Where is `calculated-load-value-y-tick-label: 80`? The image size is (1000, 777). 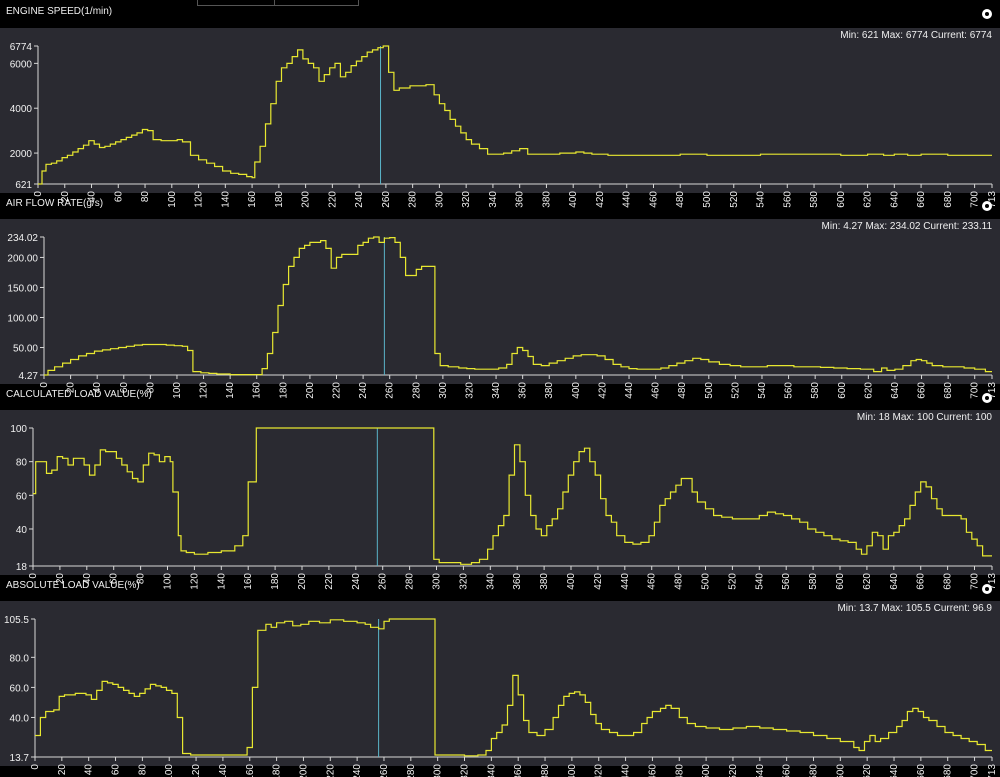 calculated-load-value-y-tick-label: 80 is located at coordinates (22, 463).